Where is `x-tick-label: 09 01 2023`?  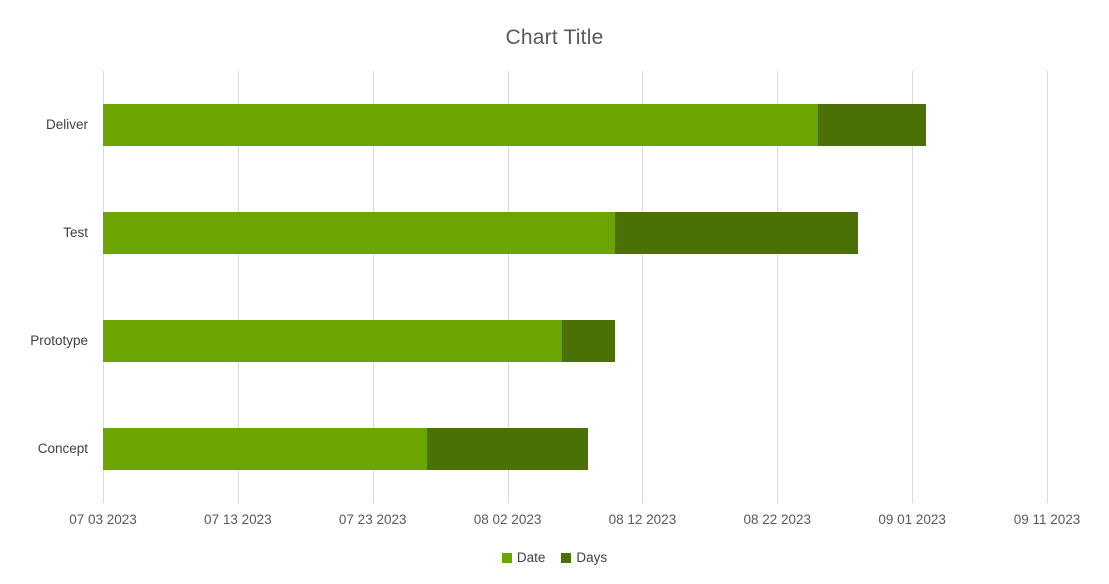
x-tick-label: 09 01 2023 is located at coordinates (912, 519).